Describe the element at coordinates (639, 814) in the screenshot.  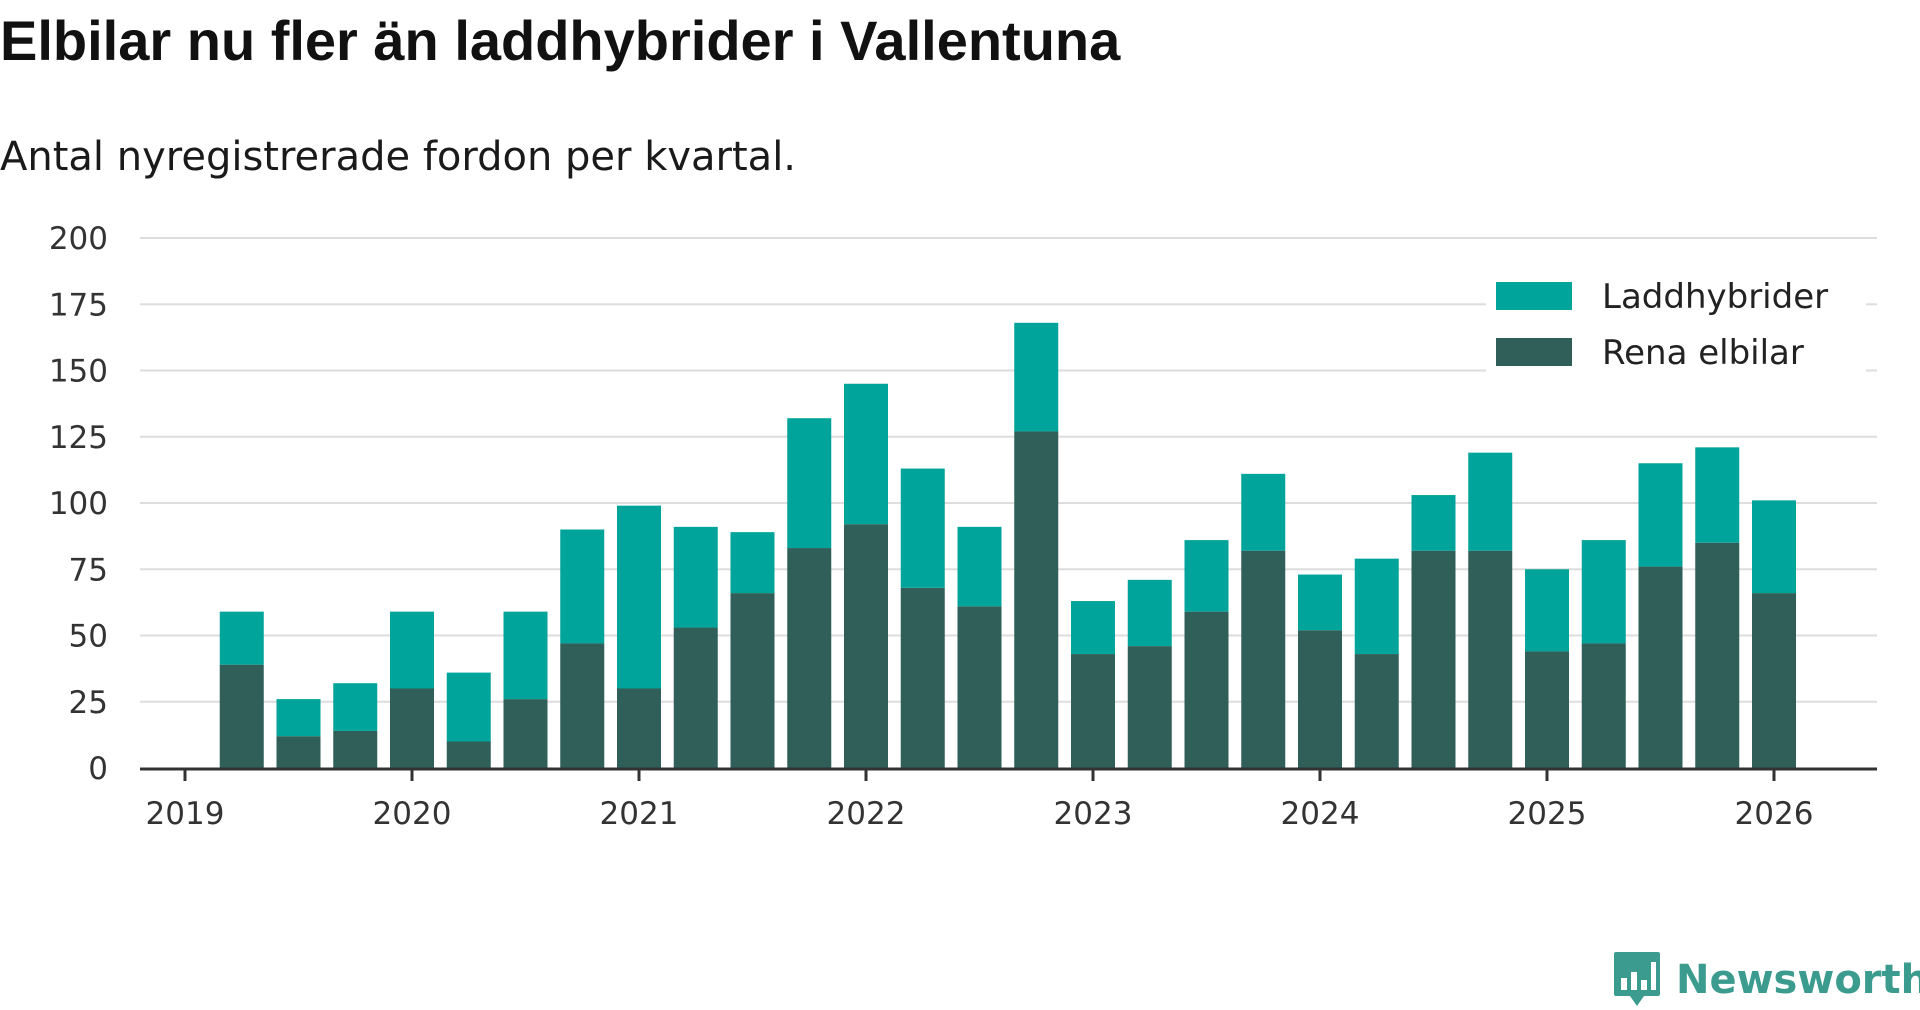
I see `x-tick-label: 2021` at that location.